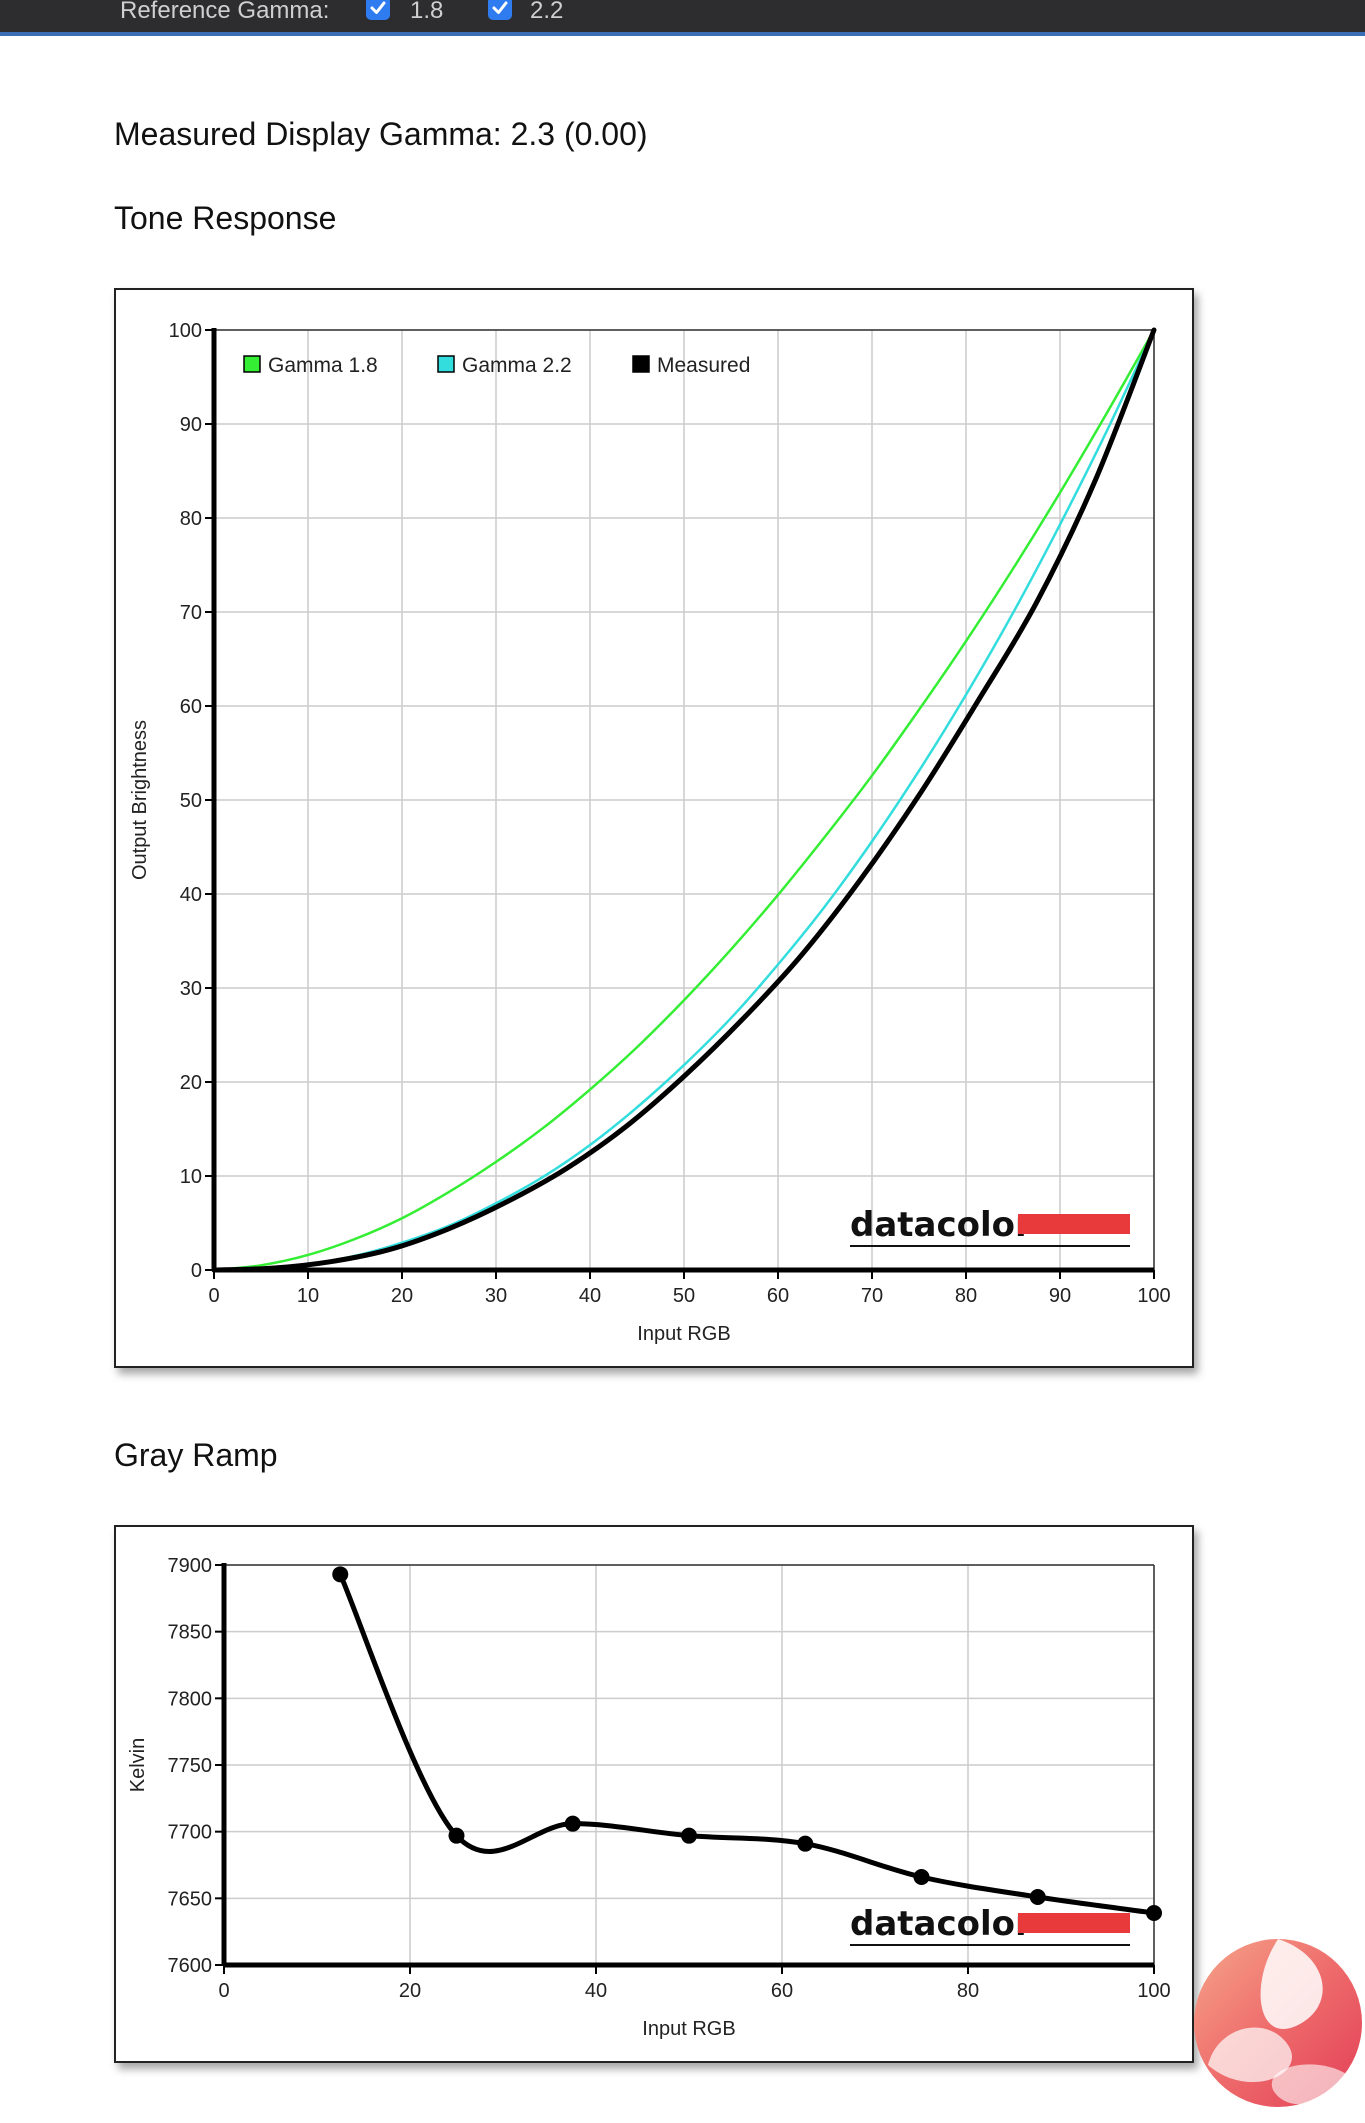 The width and height of the screenshot is (1365, 2123). I want to click on y-axis-label: Kelvin, so click(138, 1765).